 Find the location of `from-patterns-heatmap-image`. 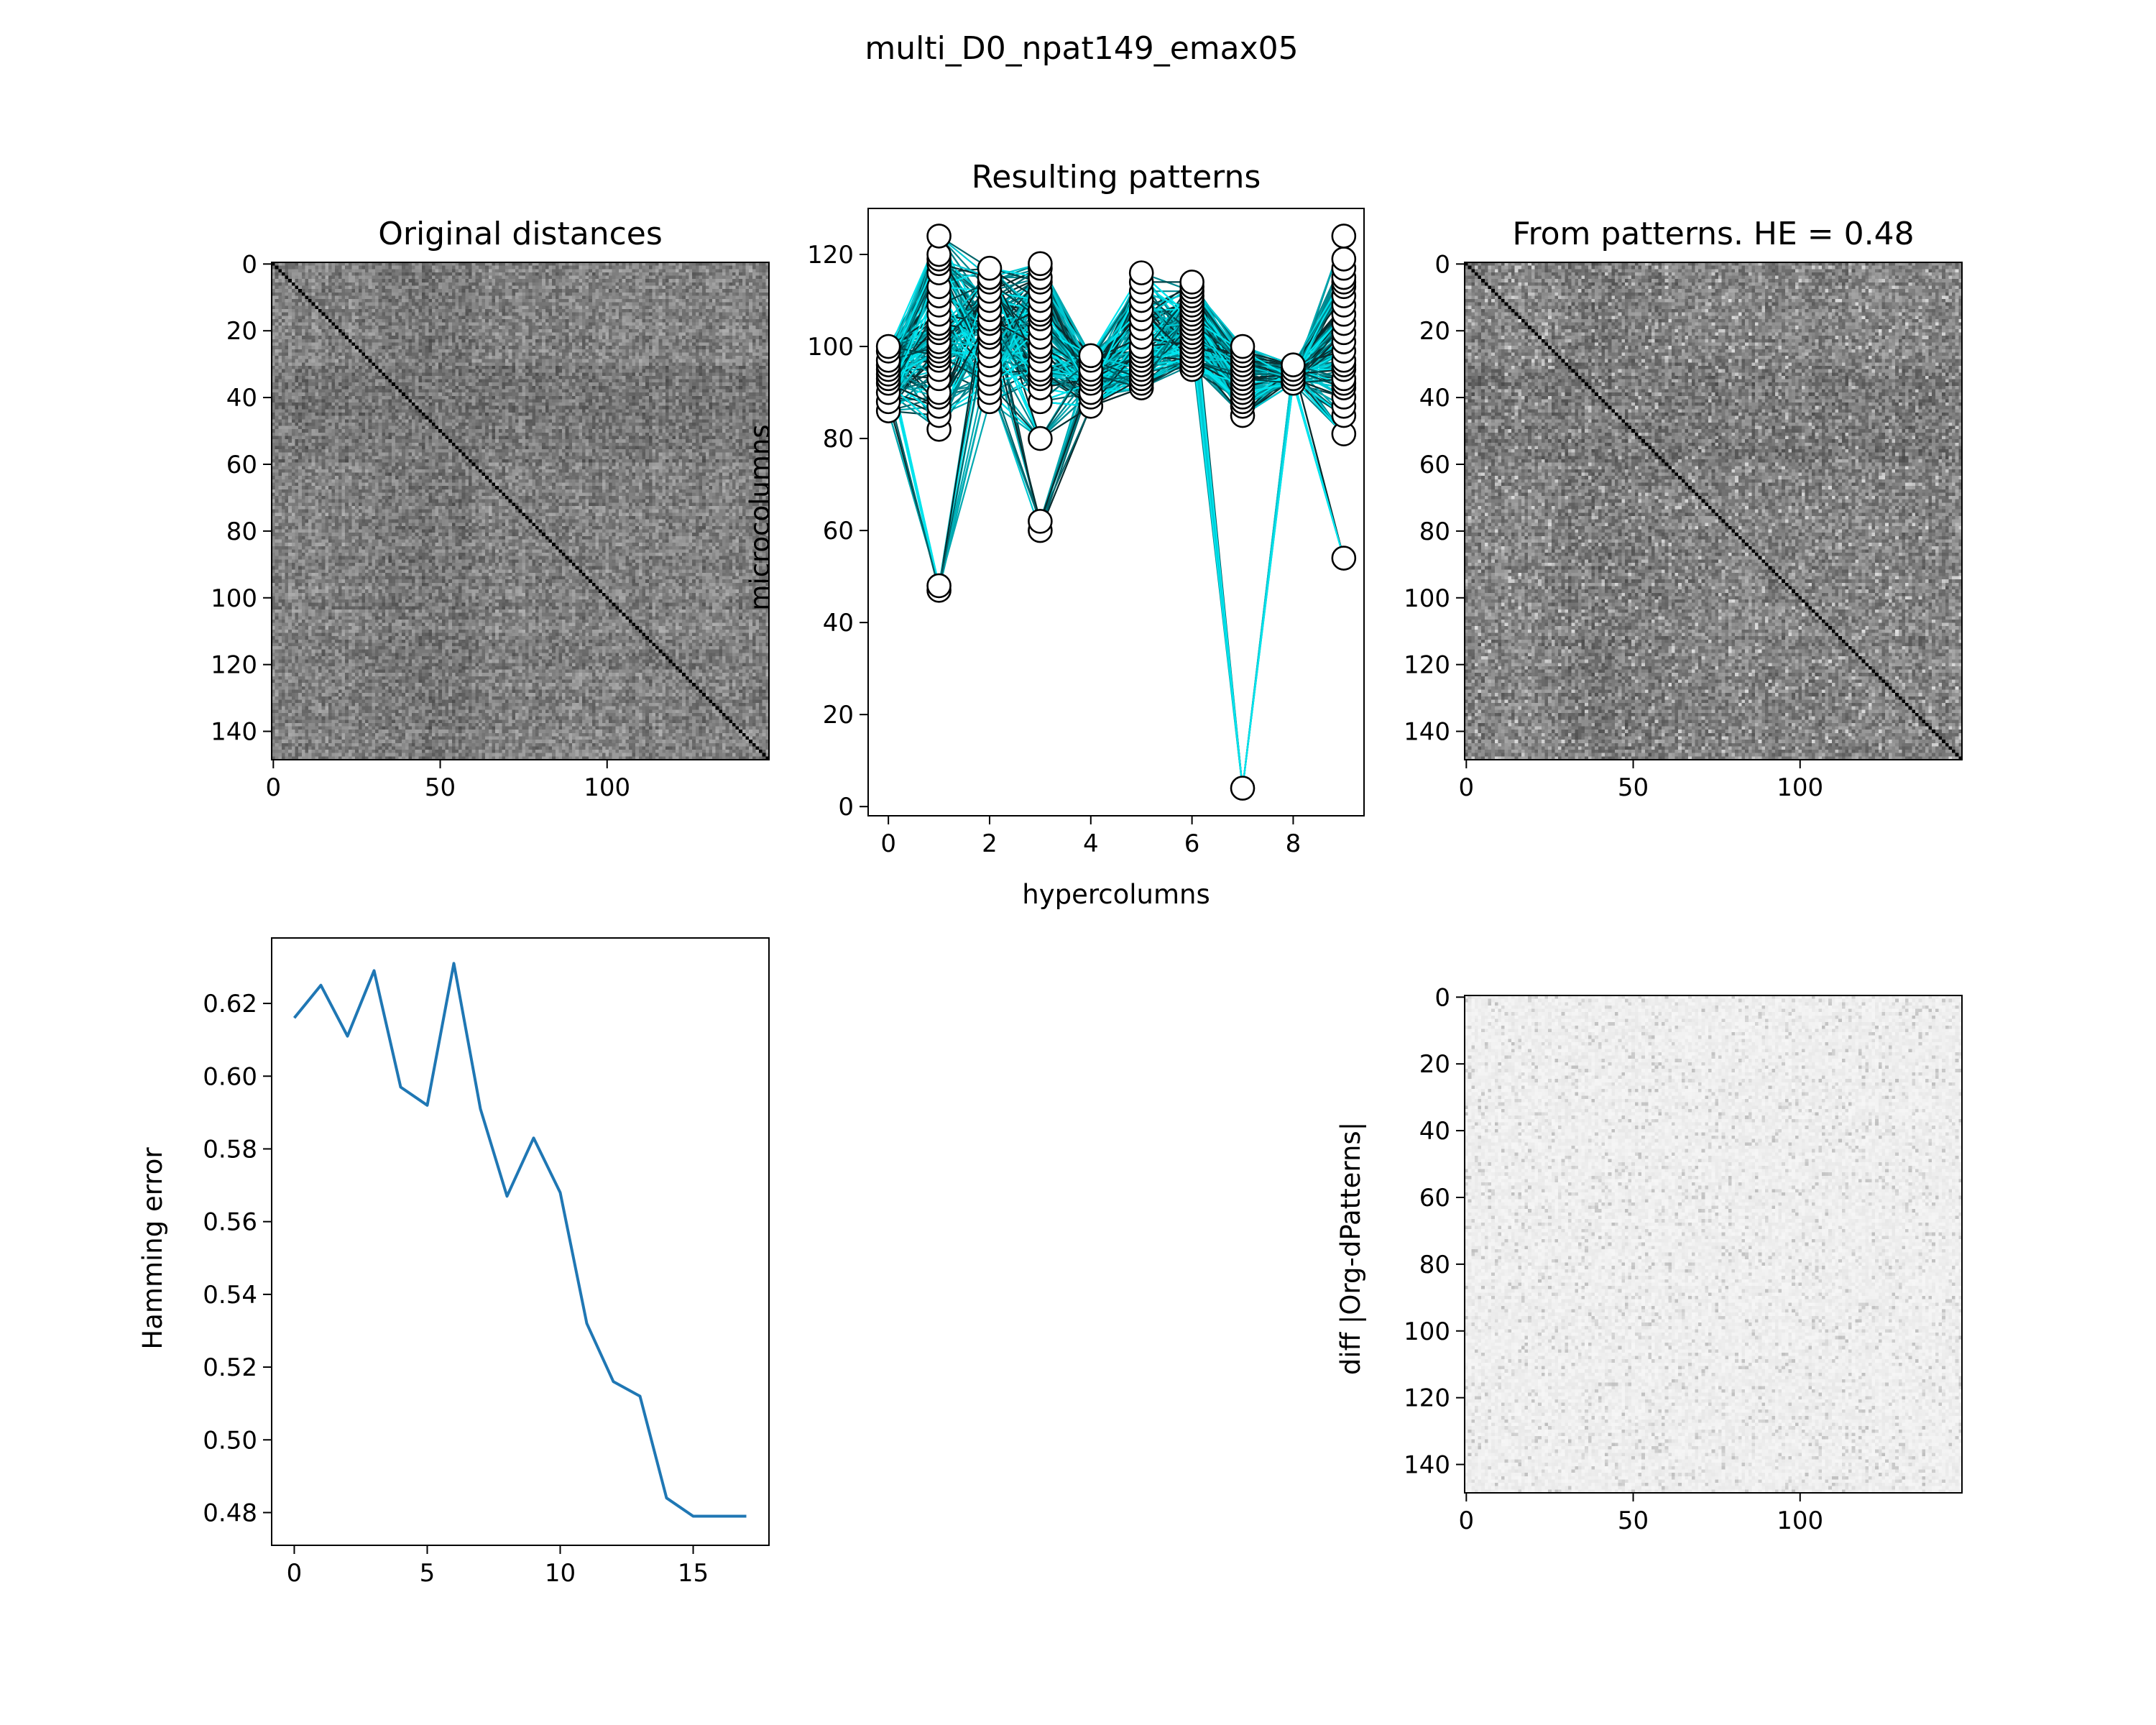

from-patterns-heatmap-image is located at coordinates (1713, 511).